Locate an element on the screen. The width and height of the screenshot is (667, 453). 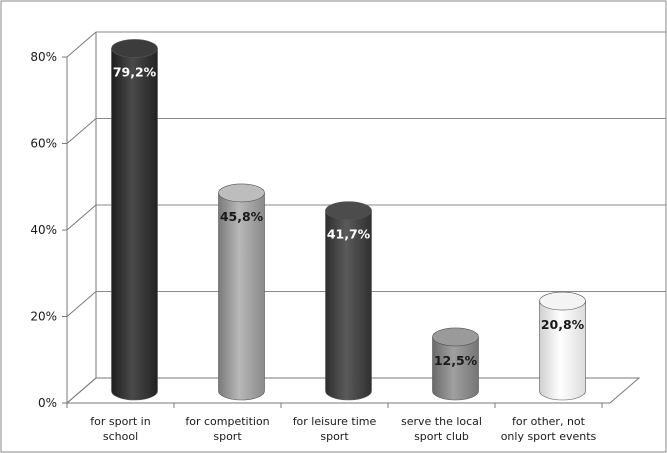
data-label: 45,8% is located at coordinates (242, 216).